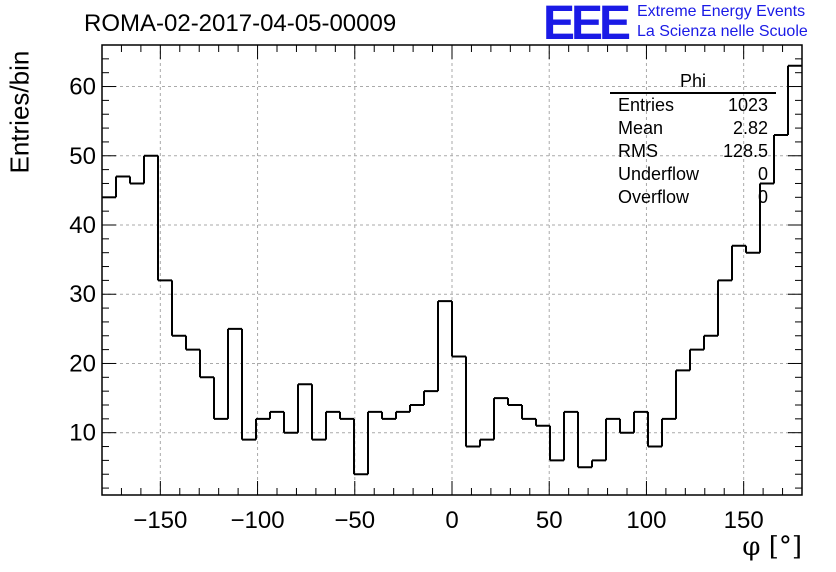  Describe the element at coordinates (638, 151) in the screenshot. I see `stats-label: RMS` at that location.